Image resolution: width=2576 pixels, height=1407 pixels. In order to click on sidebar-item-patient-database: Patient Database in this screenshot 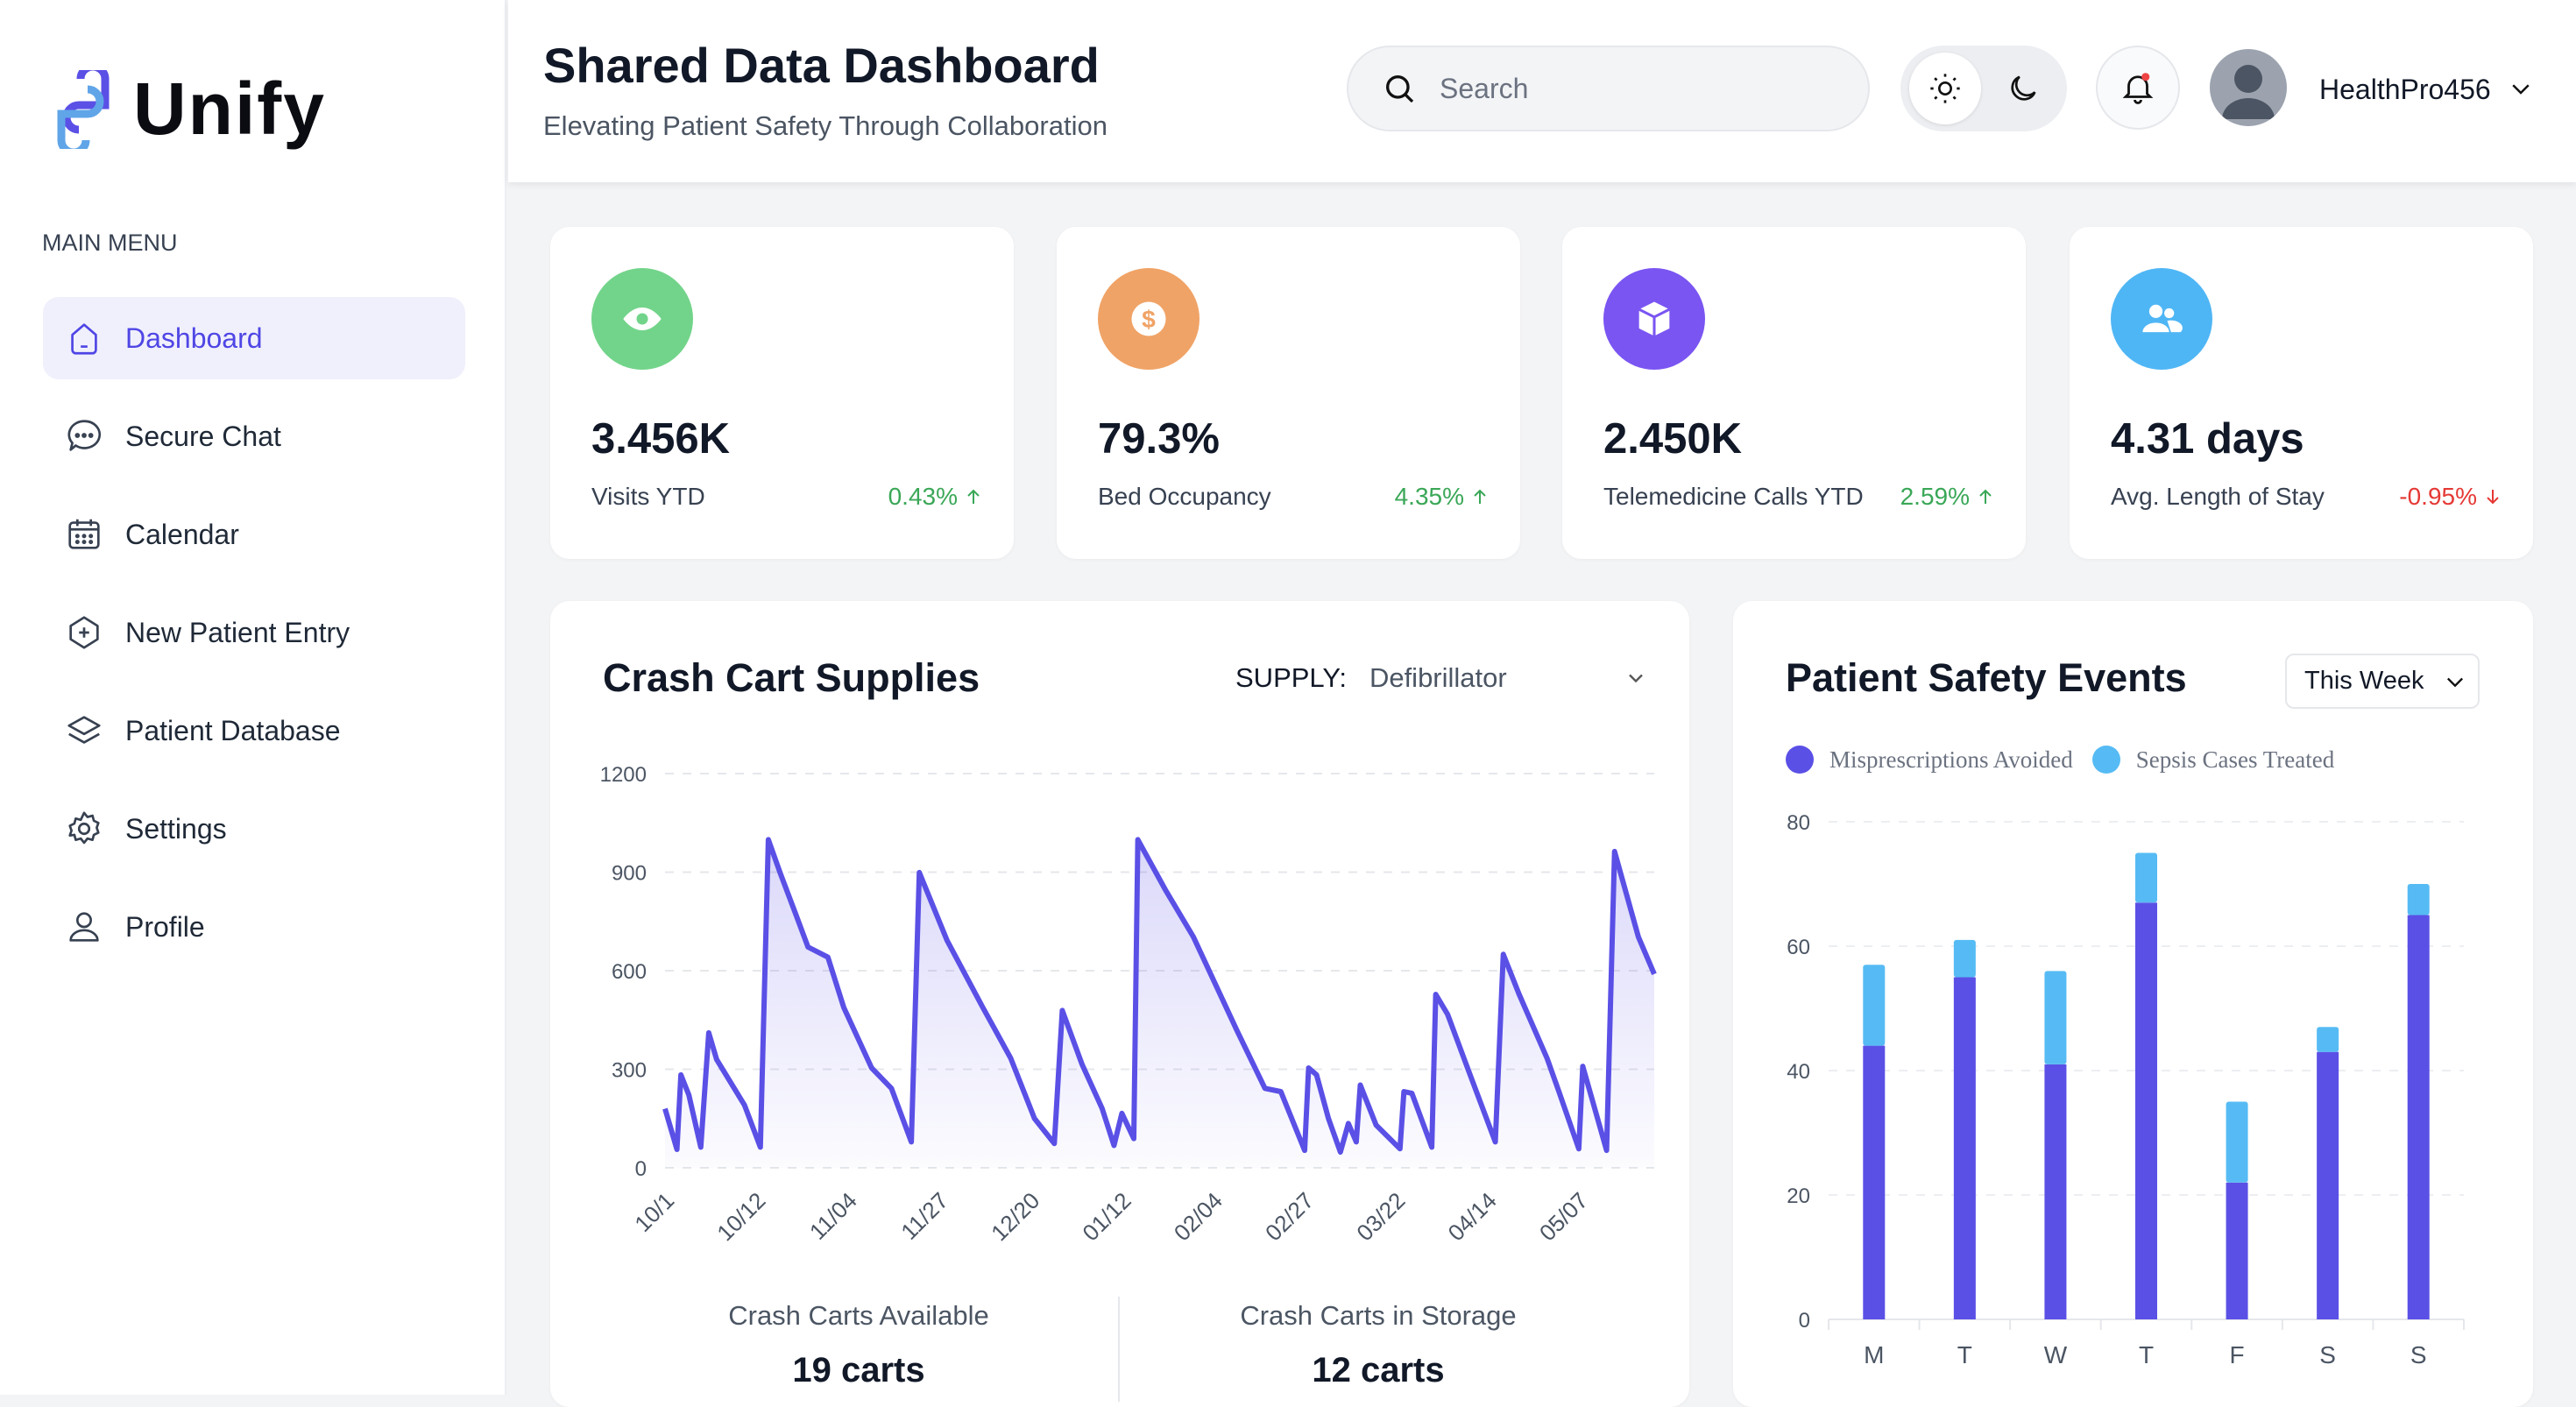, I will do `click(254, 730)`.